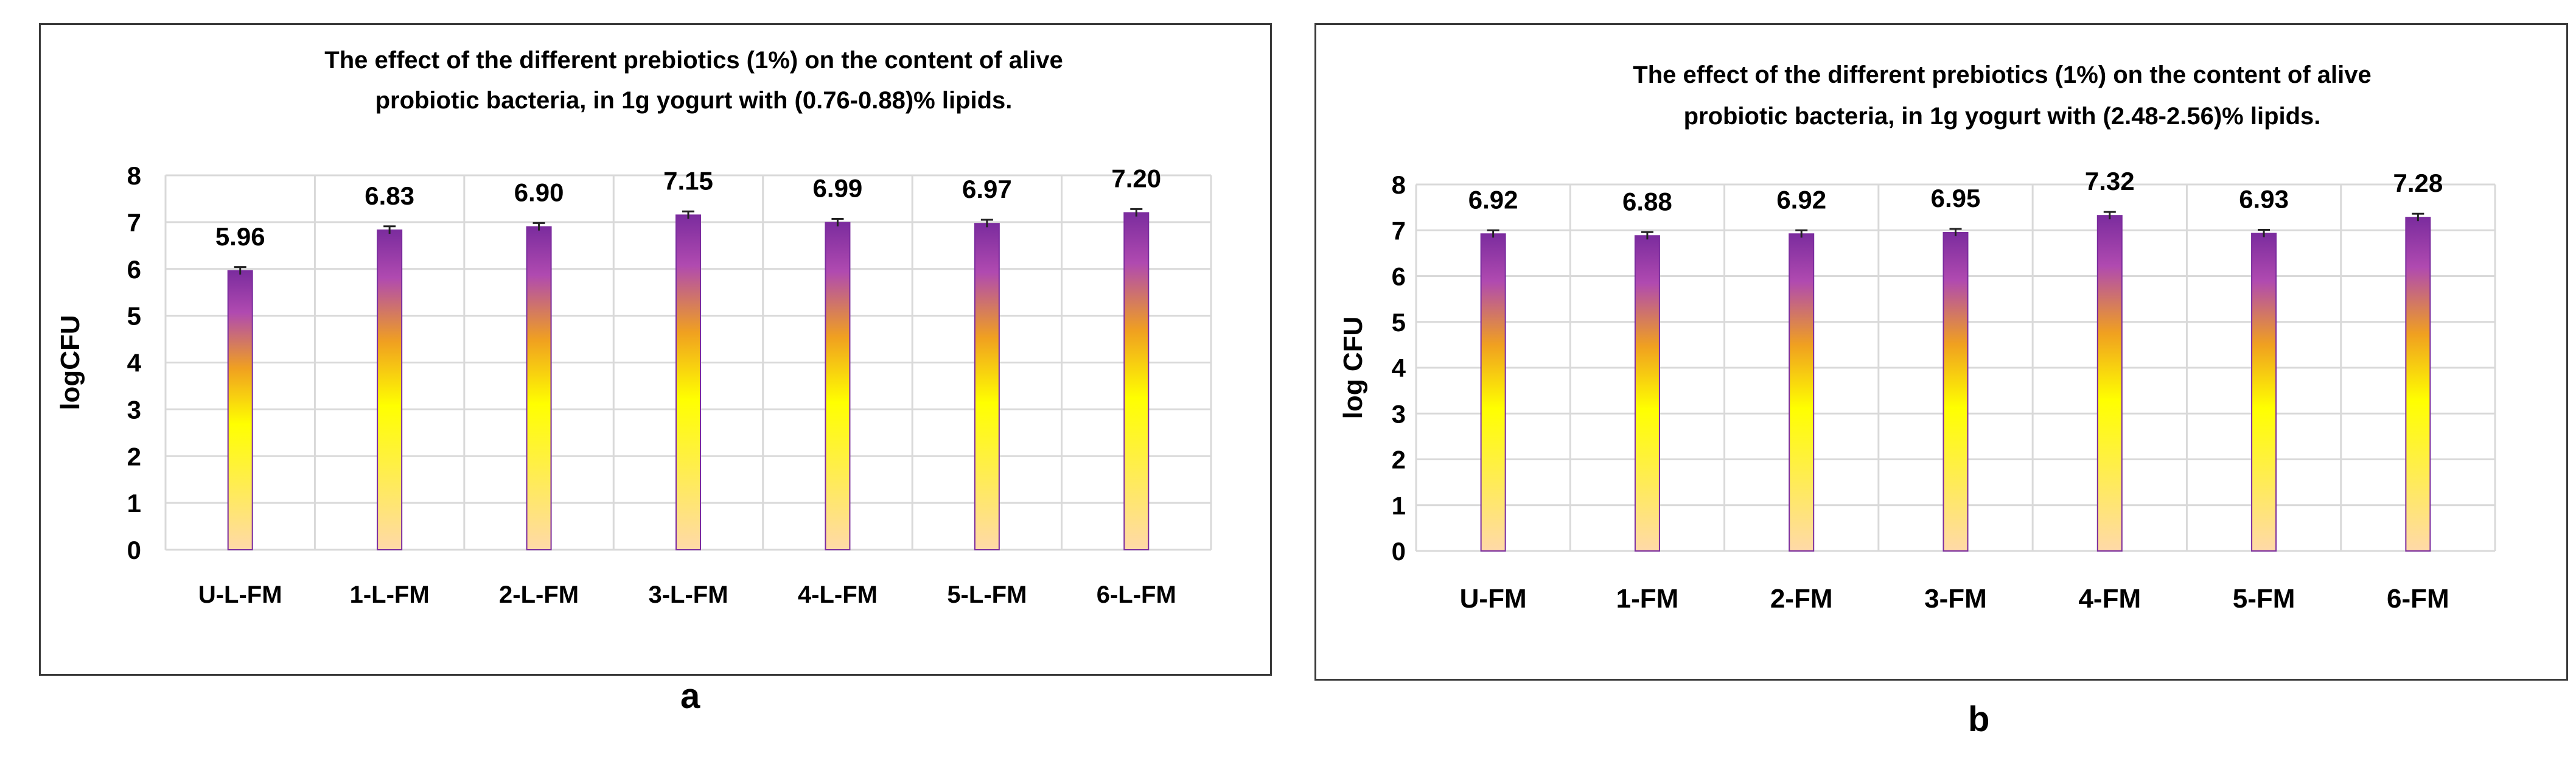 The image size is (2576, 761). What do you see at coordinates (1493, 199) in the screenshot?
I see `chart-b-value-label-0: 6.92` at bounding box center [1493, 199].